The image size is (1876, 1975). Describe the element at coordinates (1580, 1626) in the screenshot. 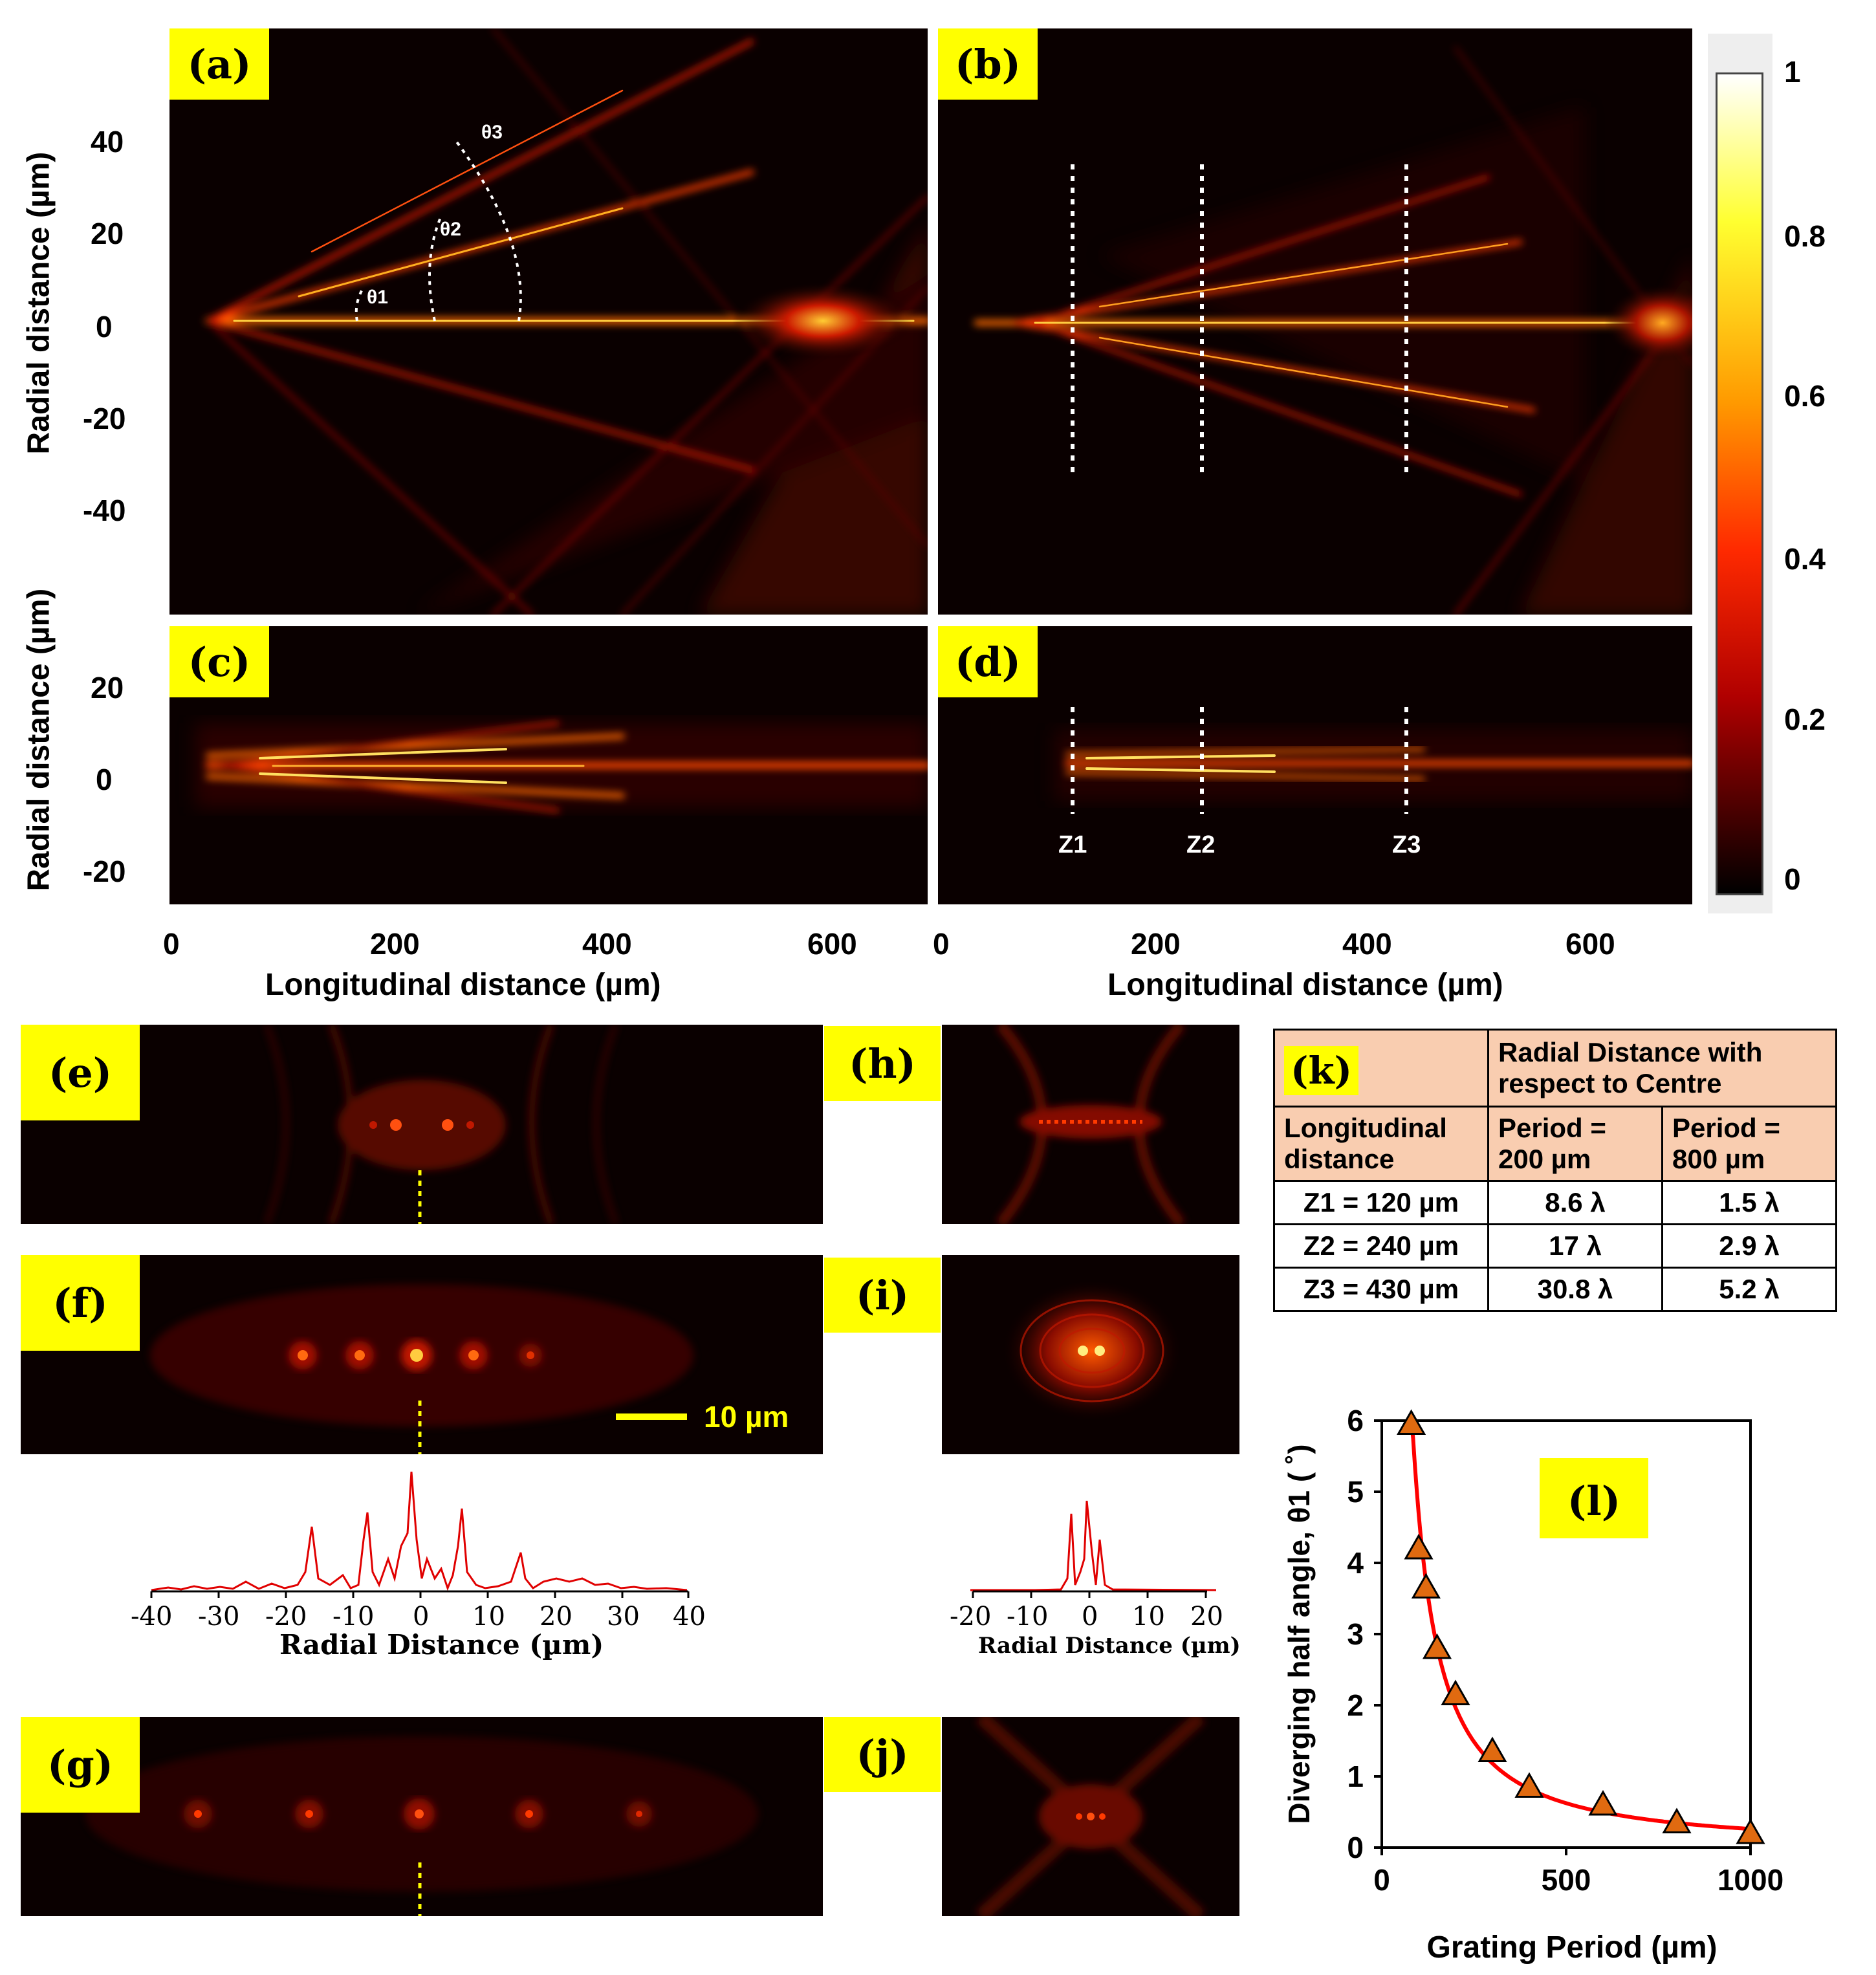

I see `fit-line` at that location.